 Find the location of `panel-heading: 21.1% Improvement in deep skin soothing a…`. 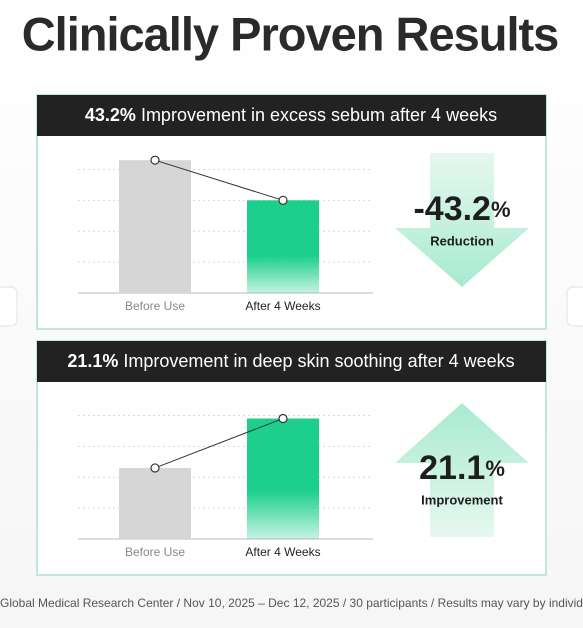

panel-heading: 21.1% Improvement in deep skin soothing a… is located at coordinates (290, 361).